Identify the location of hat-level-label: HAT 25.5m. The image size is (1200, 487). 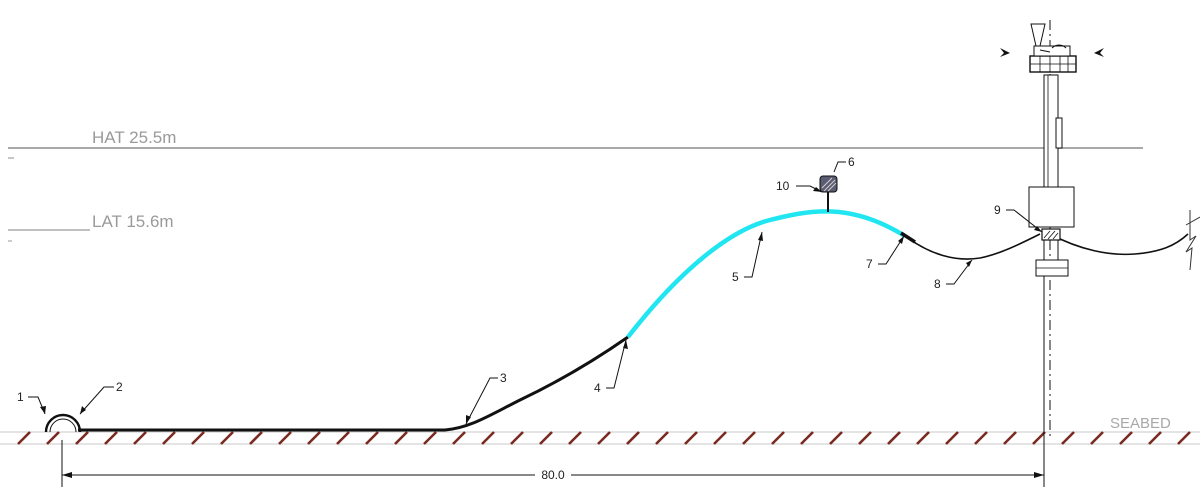
(134, 137).